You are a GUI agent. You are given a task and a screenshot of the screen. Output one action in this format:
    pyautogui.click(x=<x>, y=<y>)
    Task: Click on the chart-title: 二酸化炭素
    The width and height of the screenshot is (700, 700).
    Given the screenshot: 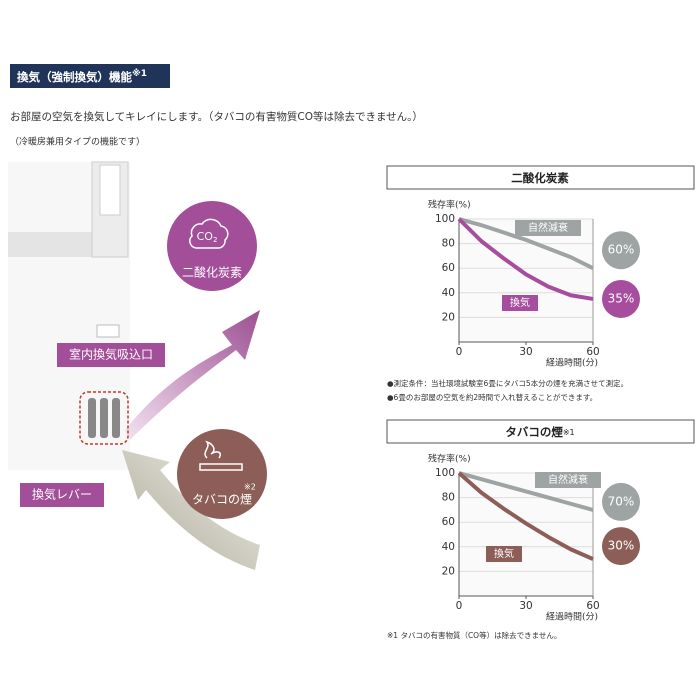 What is the action you would take?
    pyautogui.click(x=540, y=178)
    